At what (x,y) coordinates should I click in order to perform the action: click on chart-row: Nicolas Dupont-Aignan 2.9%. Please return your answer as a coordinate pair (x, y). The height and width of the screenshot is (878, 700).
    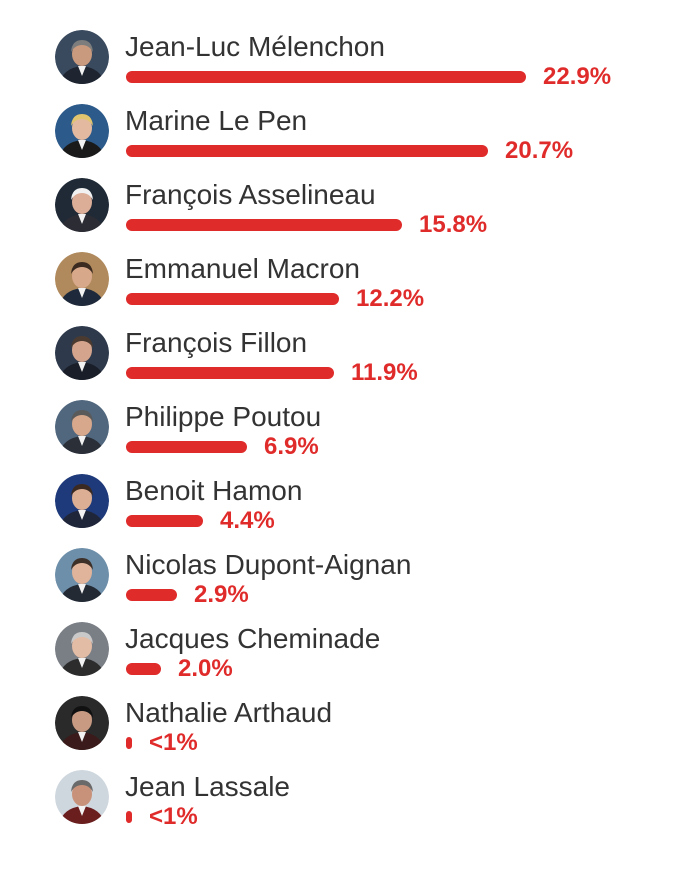
    Looking at the image, I should click on (350, 585).